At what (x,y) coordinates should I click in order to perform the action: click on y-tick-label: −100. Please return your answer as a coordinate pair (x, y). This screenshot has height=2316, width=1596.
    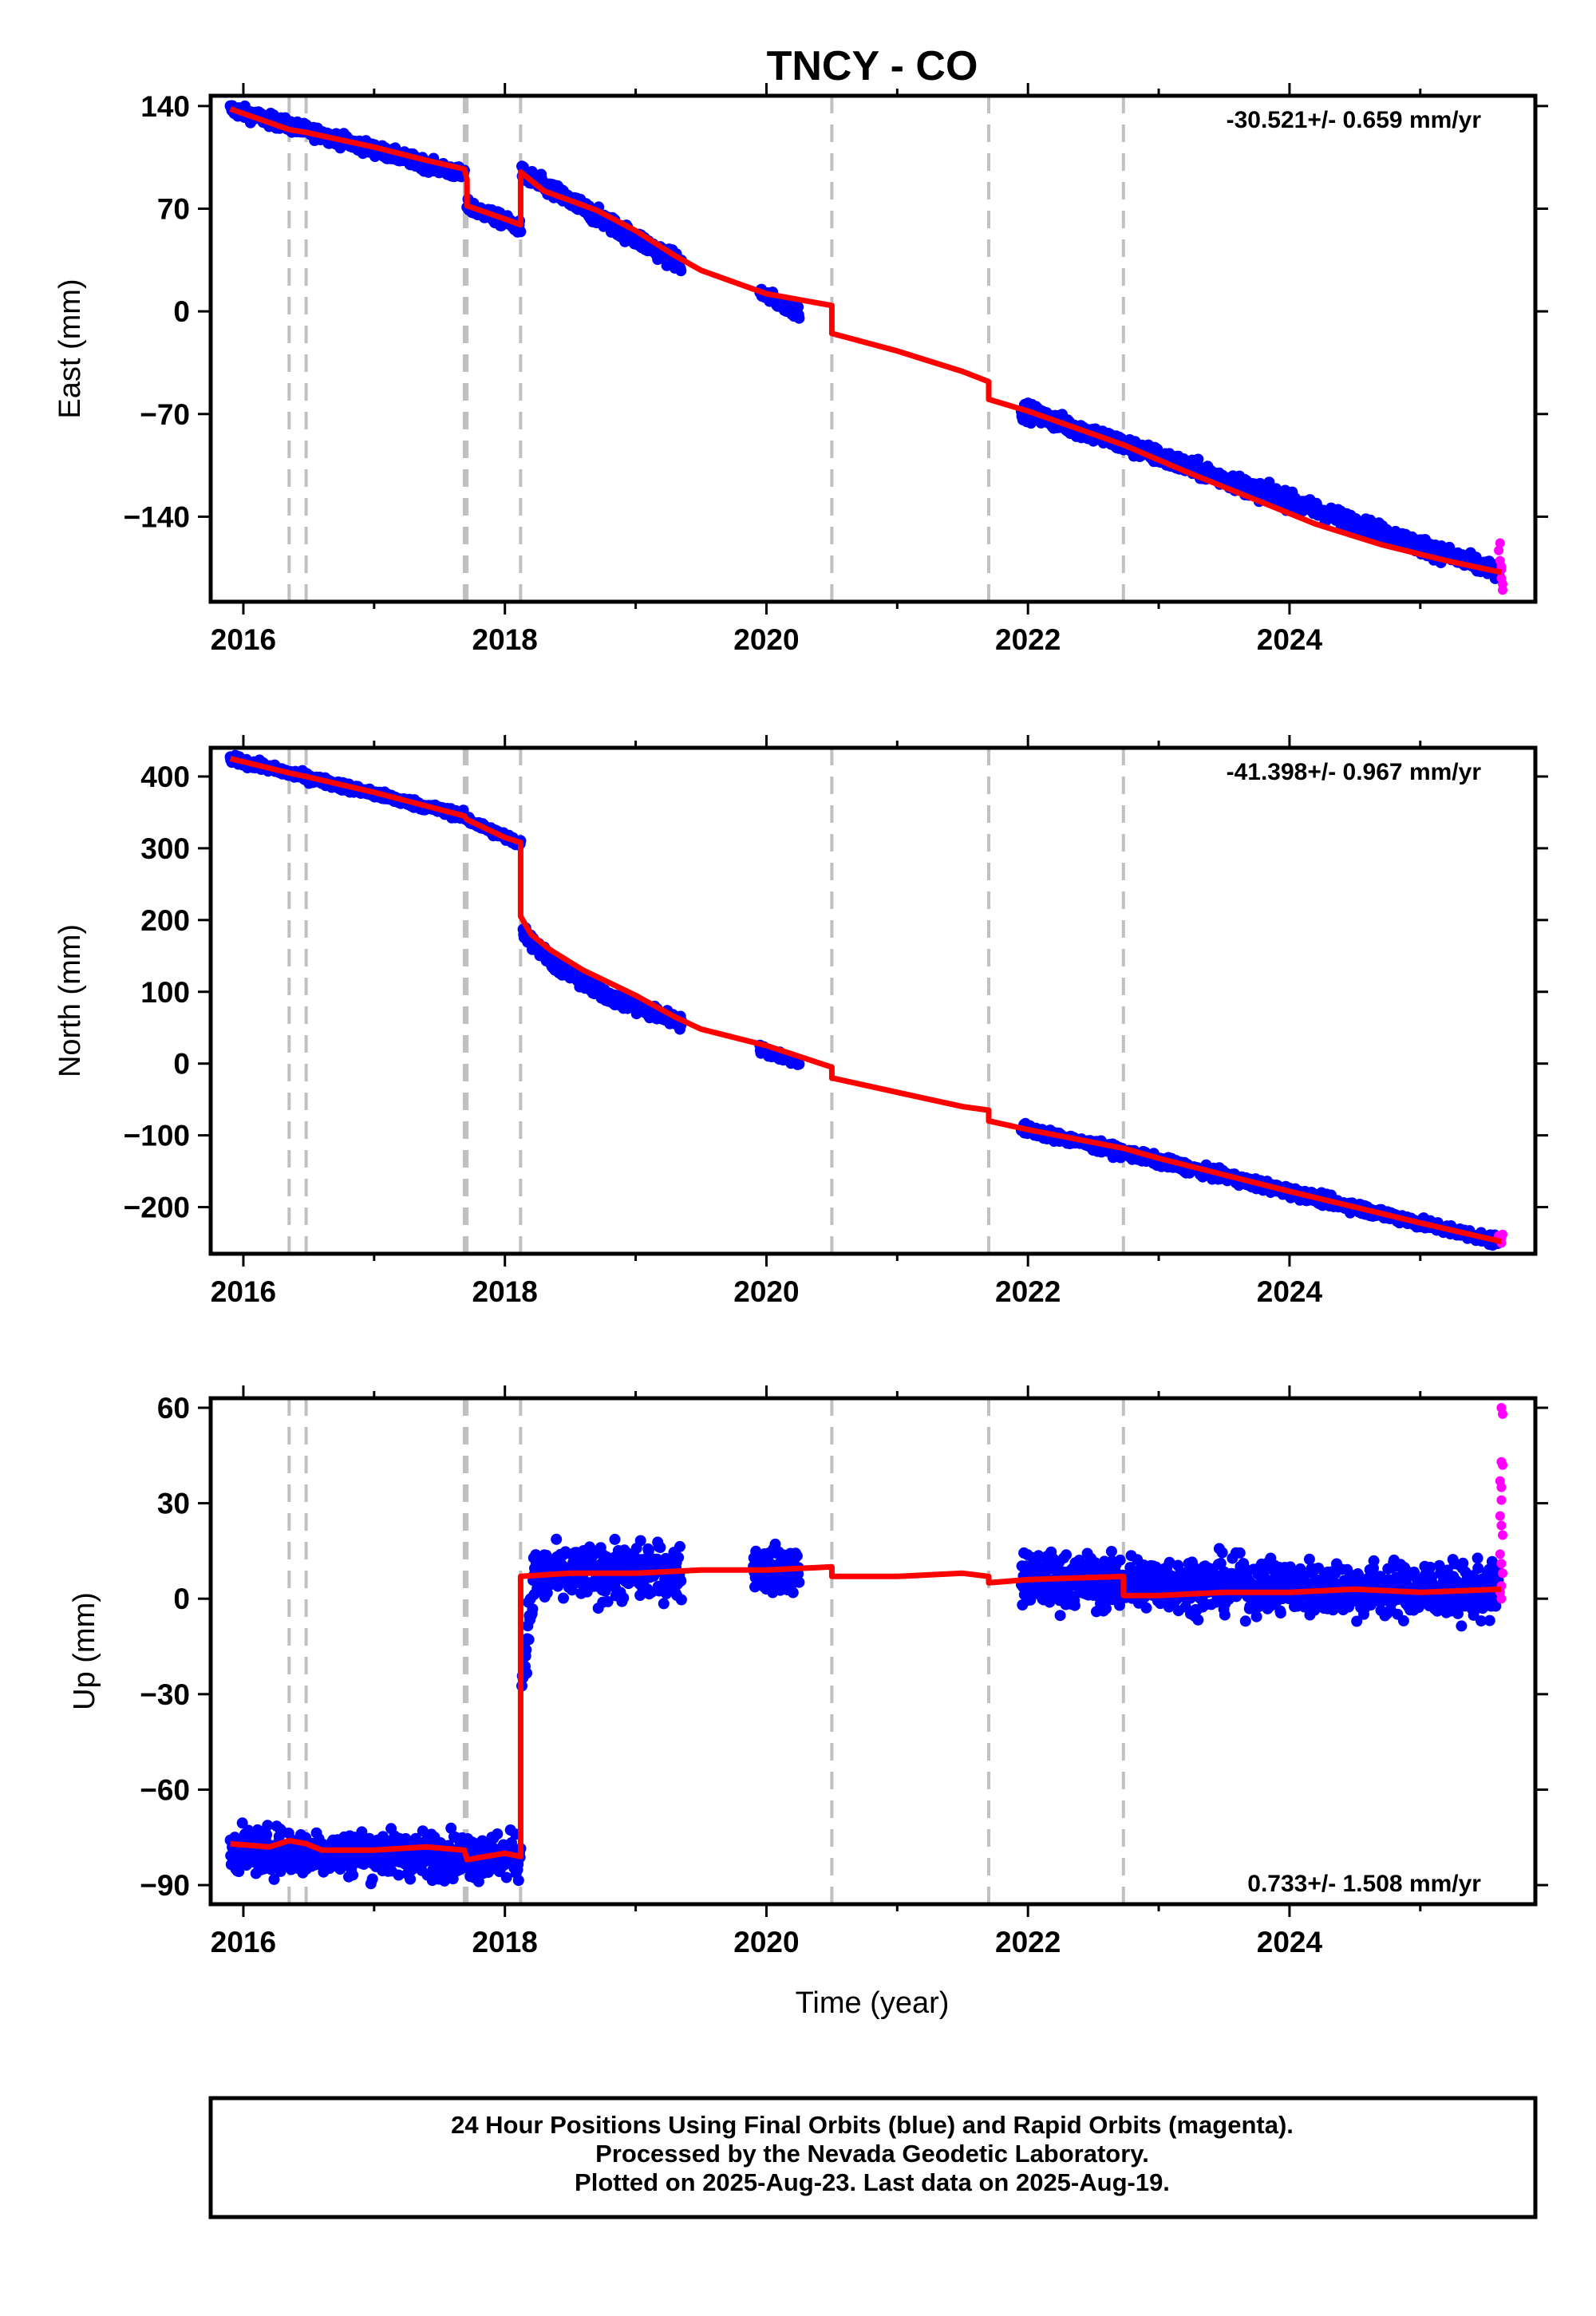
    Looking at the image, I should click on (157, 1136).